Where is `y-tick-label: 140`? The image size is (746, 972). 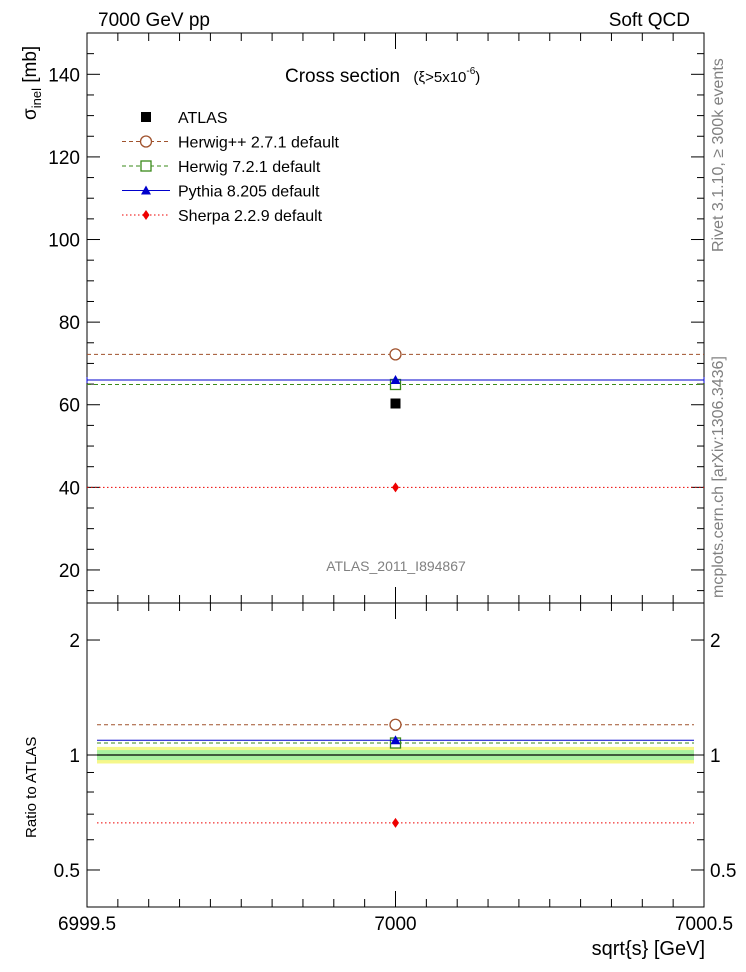 y-tick-label: 140 is located at coordinates (64, 75).